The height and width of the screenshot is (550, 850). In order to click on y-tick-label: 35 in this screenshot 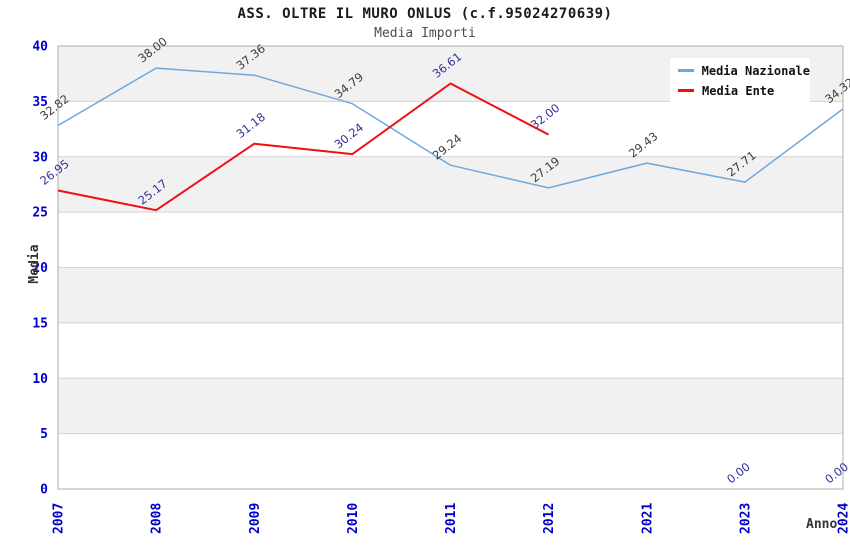, I will do `click(40, 102)`.